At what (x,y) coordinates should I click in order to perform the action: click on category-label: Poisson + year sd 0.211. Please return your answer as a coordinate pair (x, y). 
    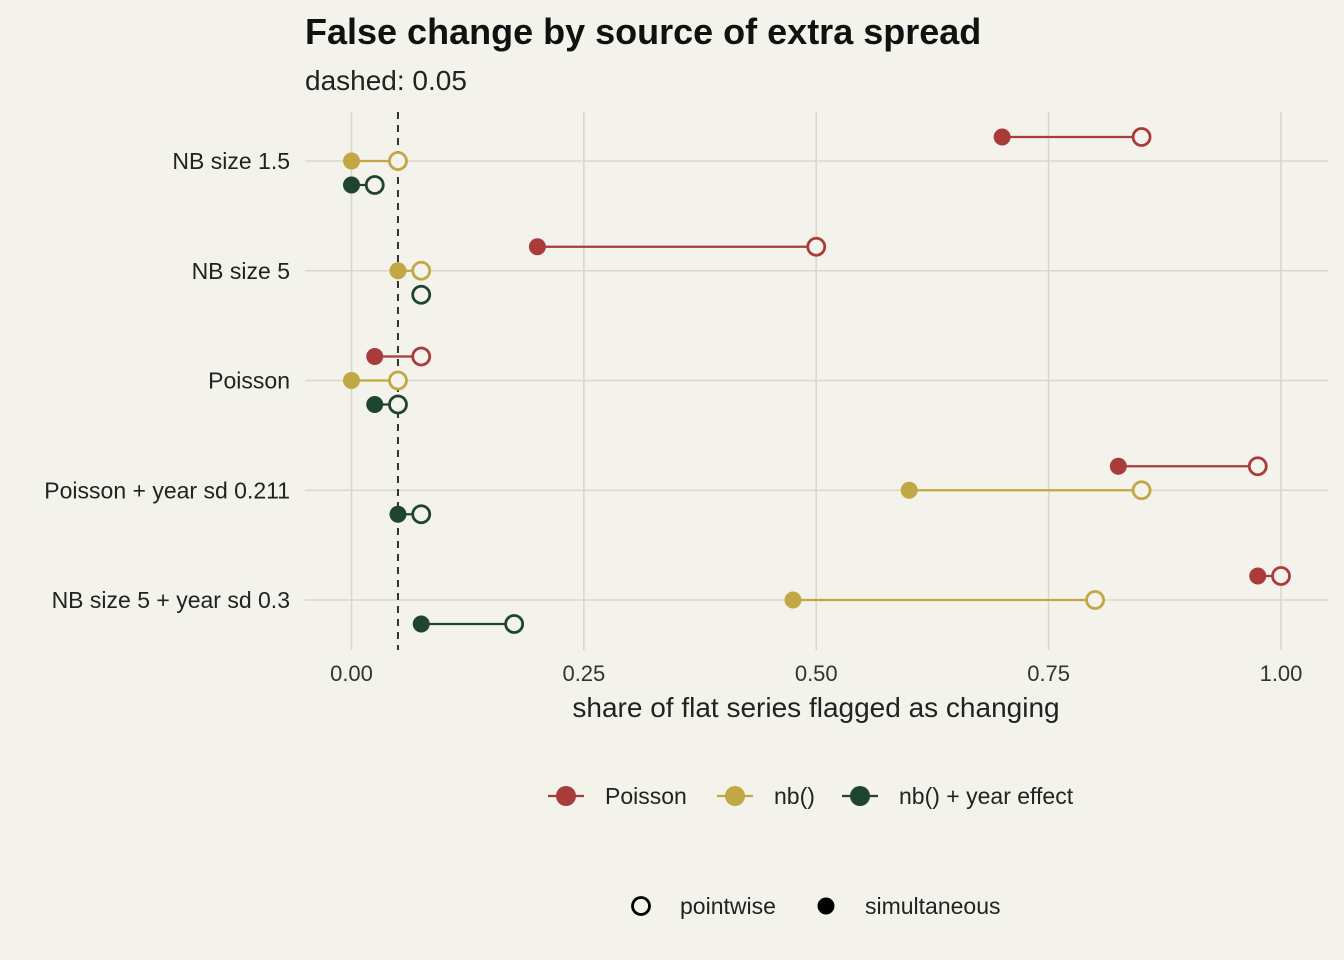
    Looking at the image, I should click on (167, 490).